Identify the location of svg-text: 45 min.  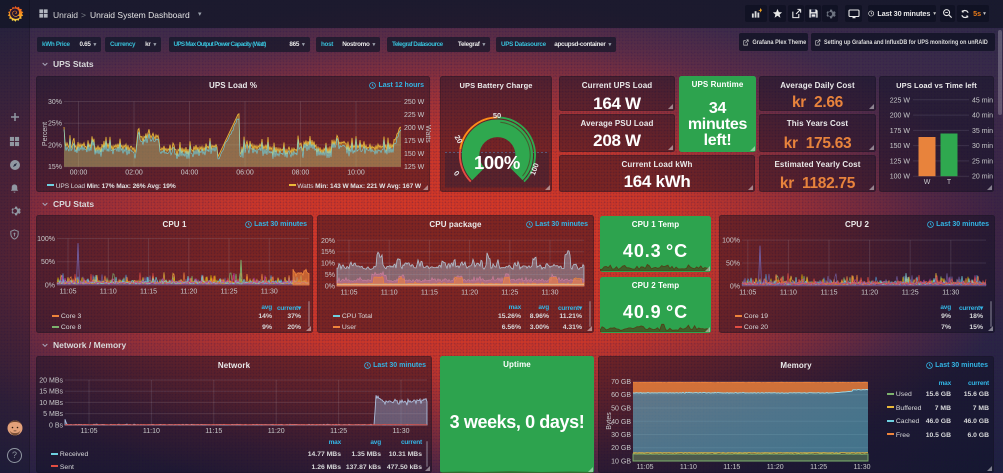
(982, 100).